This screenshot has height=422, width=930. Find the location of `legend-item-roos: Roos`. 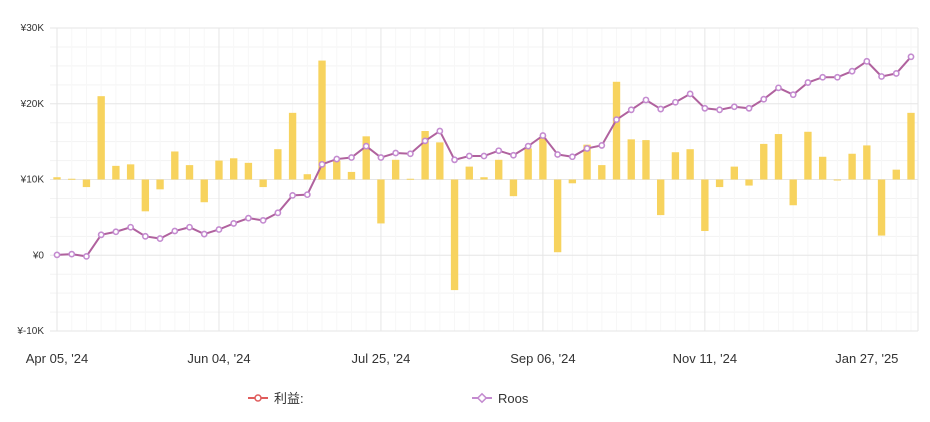

legend-item-roos: Roos is located at coordinates (500, 398).